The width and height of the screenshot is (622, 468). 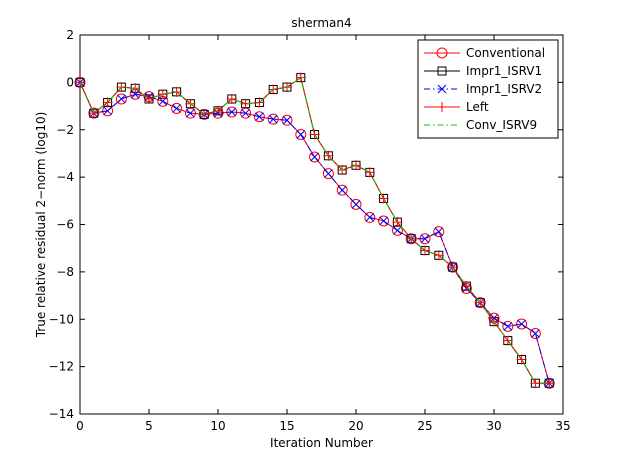 I want to click on x-tick-label: 25, so click(x=424, y=426).